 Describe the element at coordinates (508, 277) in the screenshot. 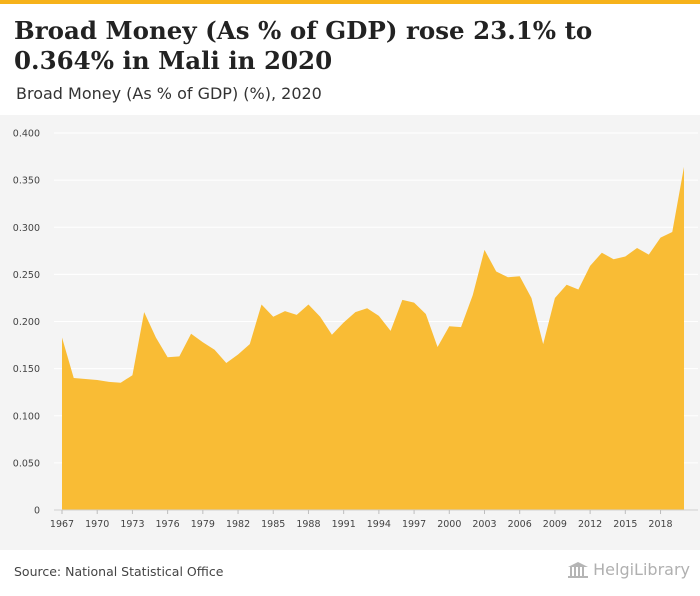

I see `data-point-2005` at that location.